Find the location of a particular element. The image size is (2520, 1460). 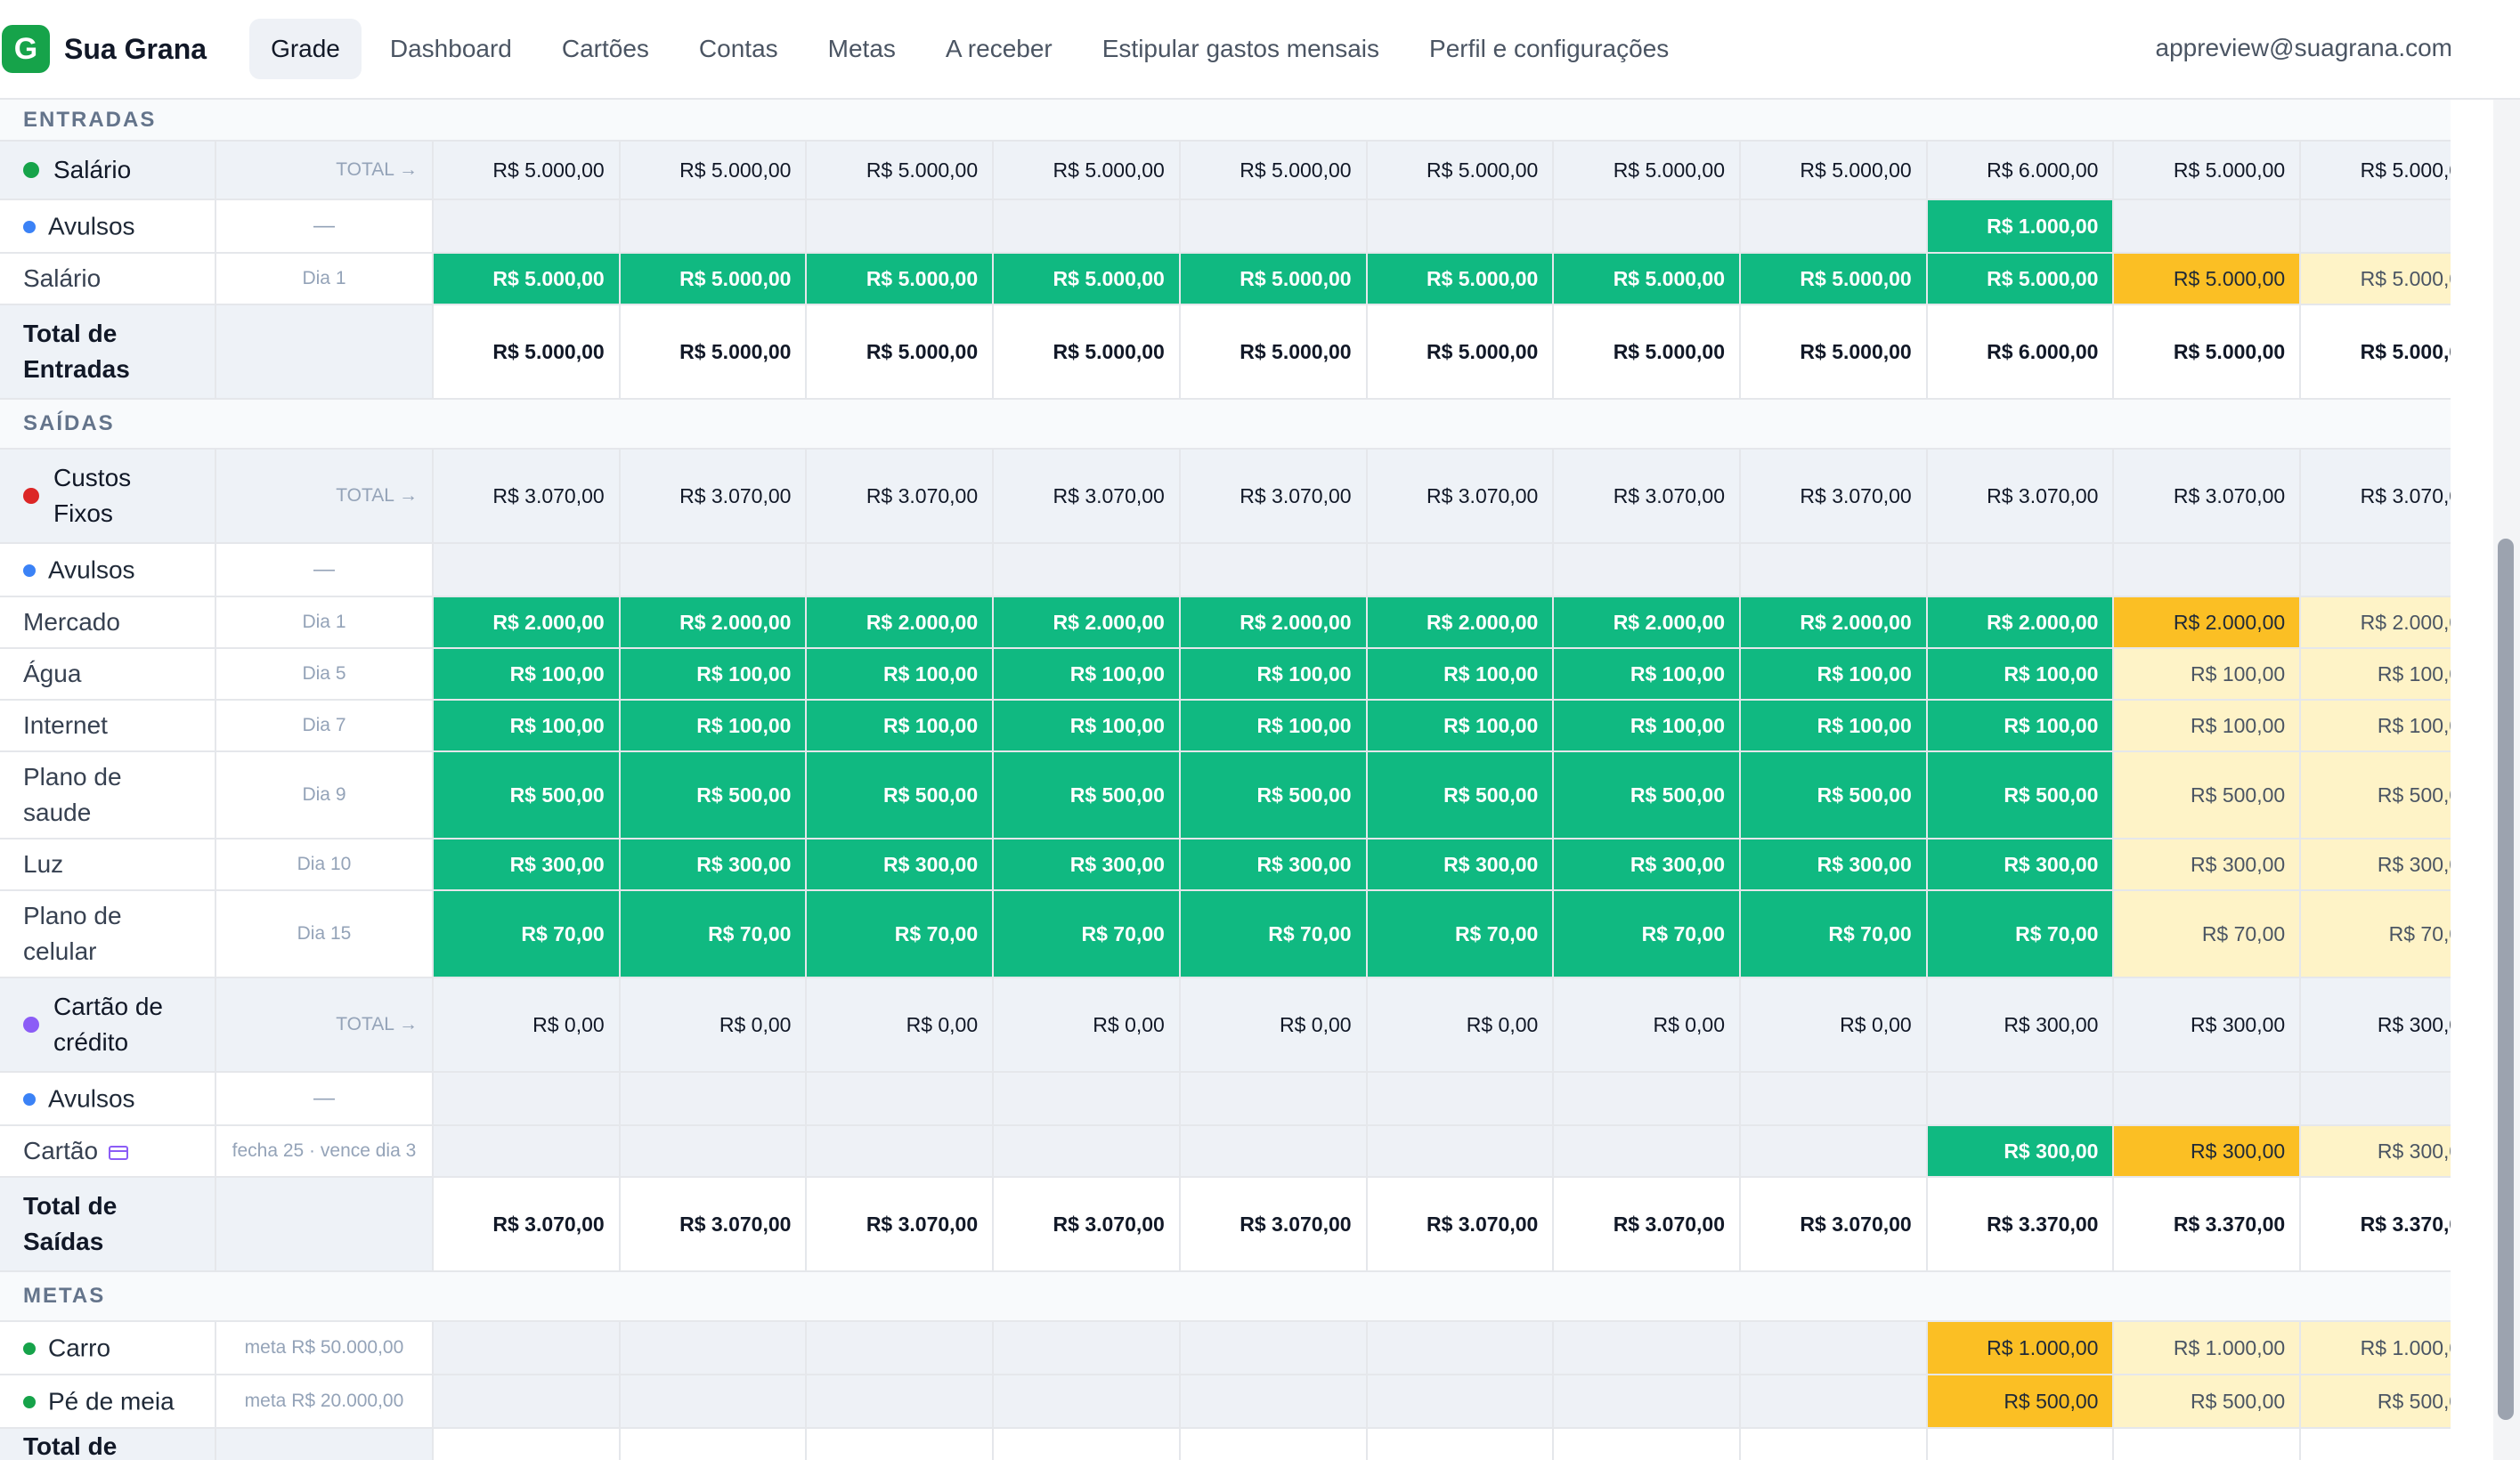

row-name-cell: Mercado is located at coordinates (108, 622).